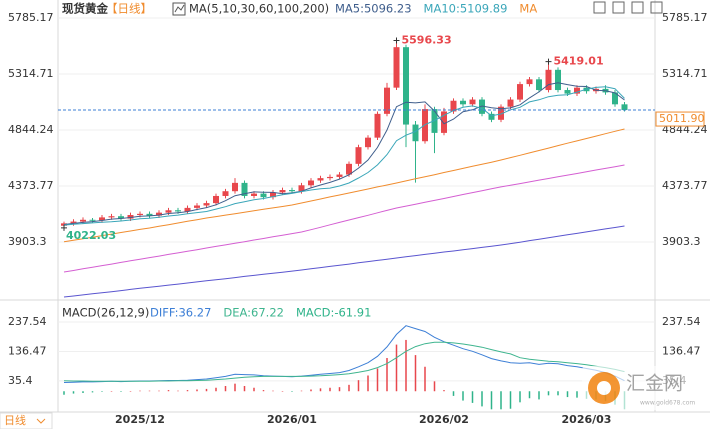  I want to click on watermark: 汇金网 www.gold678.com, so click(644, 388).